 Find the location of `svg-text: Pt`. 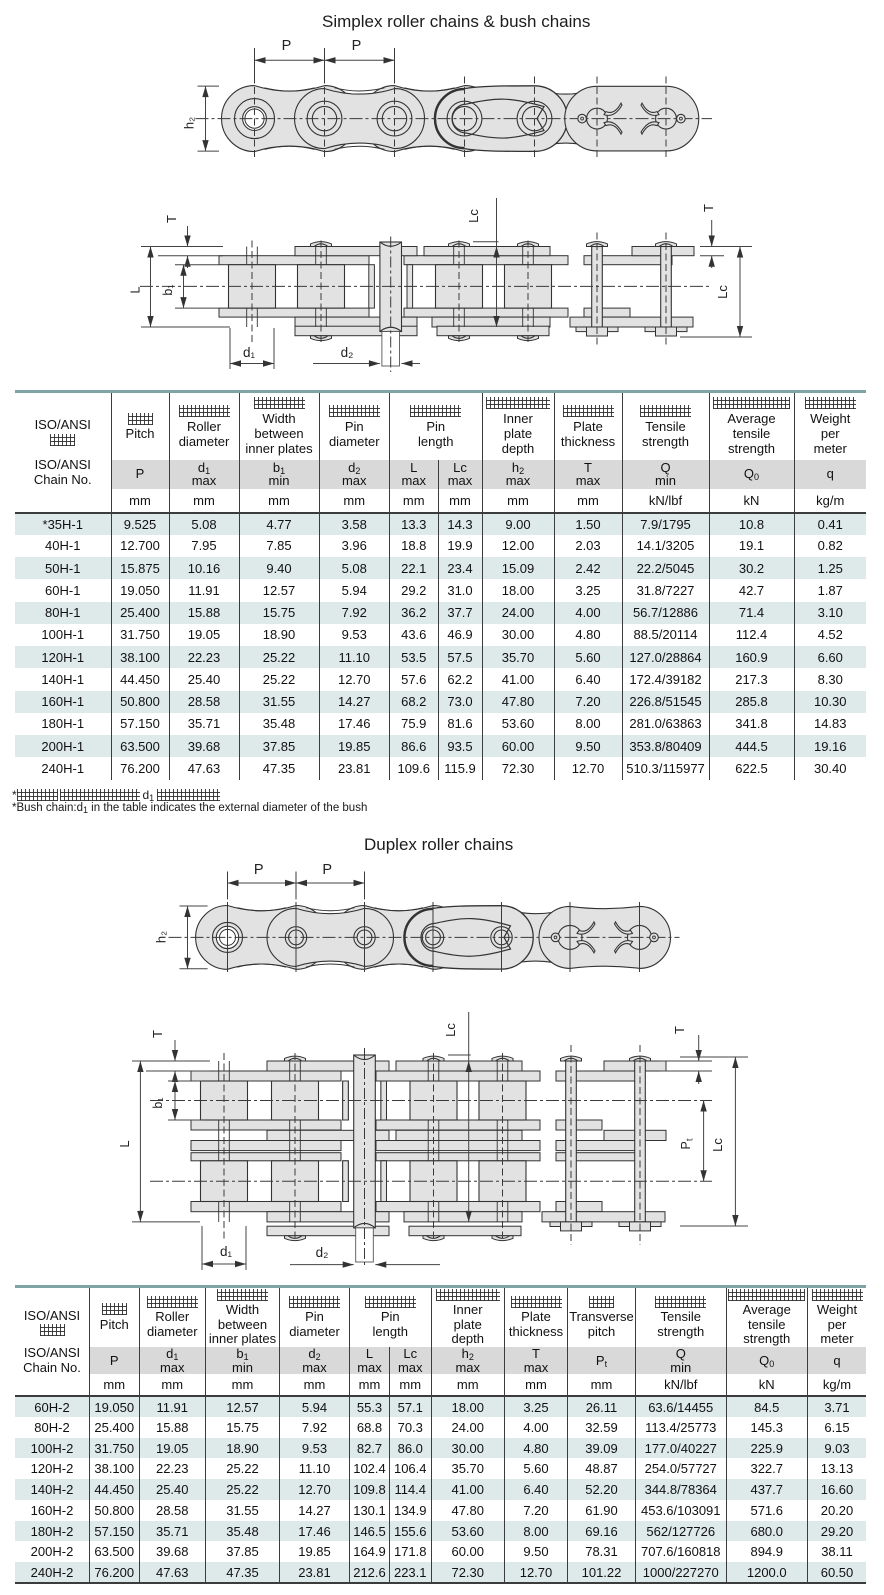

svg-text: Pt is located at coordinates (687, 1143).